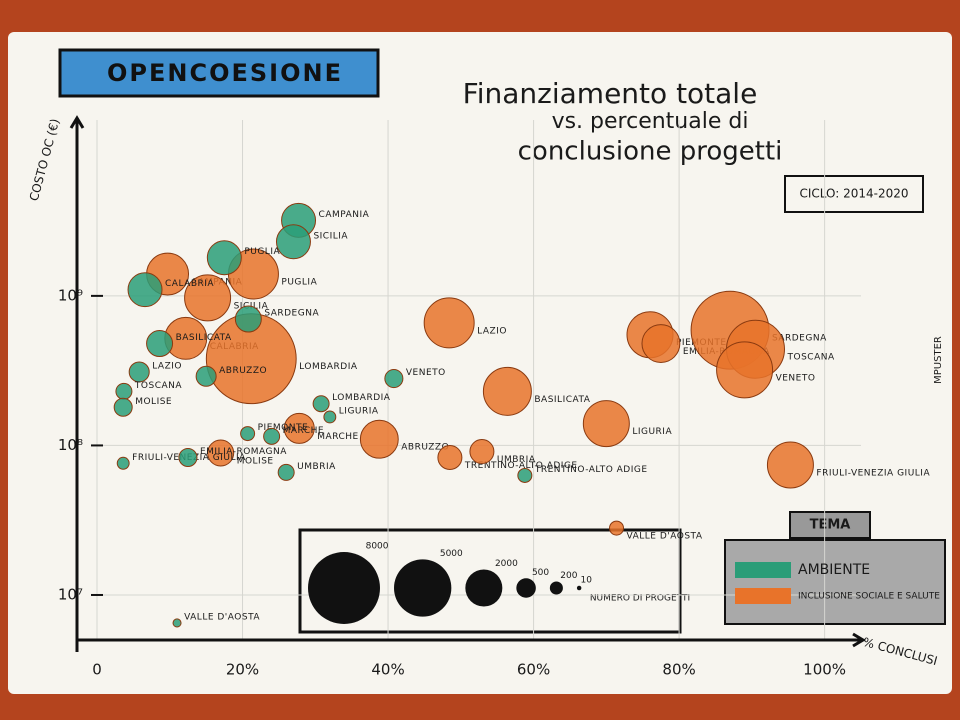  I want to click on size-legend-label: 10, so click(586, 580).